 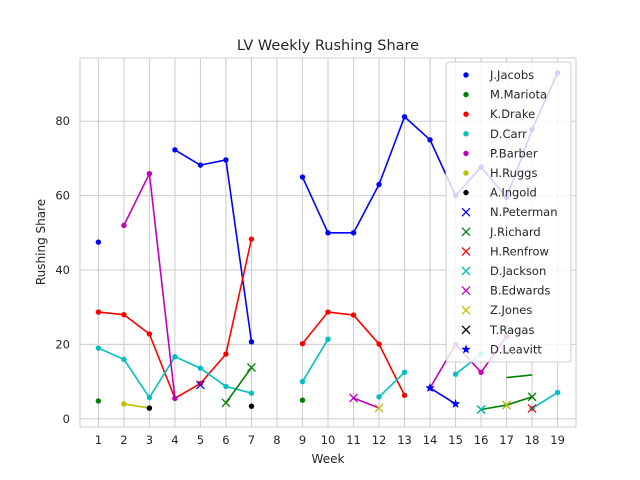 I want to click on x-tick-label: 7, so click(x=251, y=440).